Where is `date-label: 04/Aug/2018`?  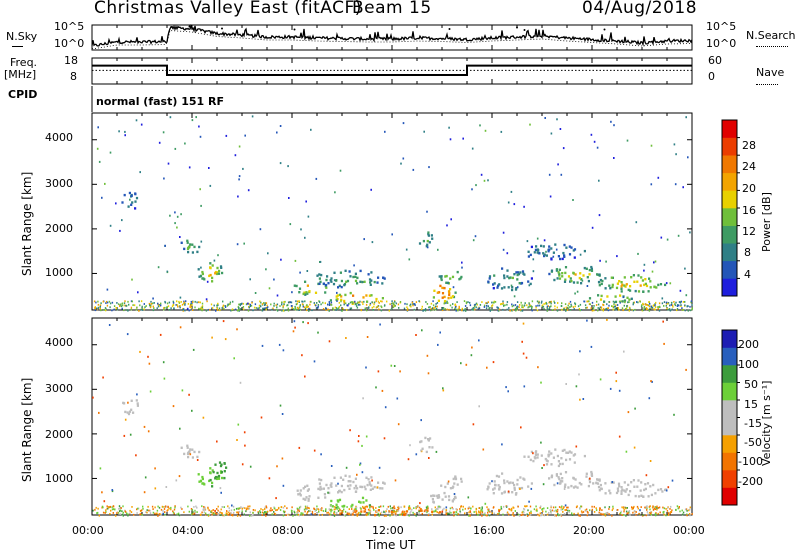
date-label: 04/Aug/2018 is located at coordinates (640, 9).